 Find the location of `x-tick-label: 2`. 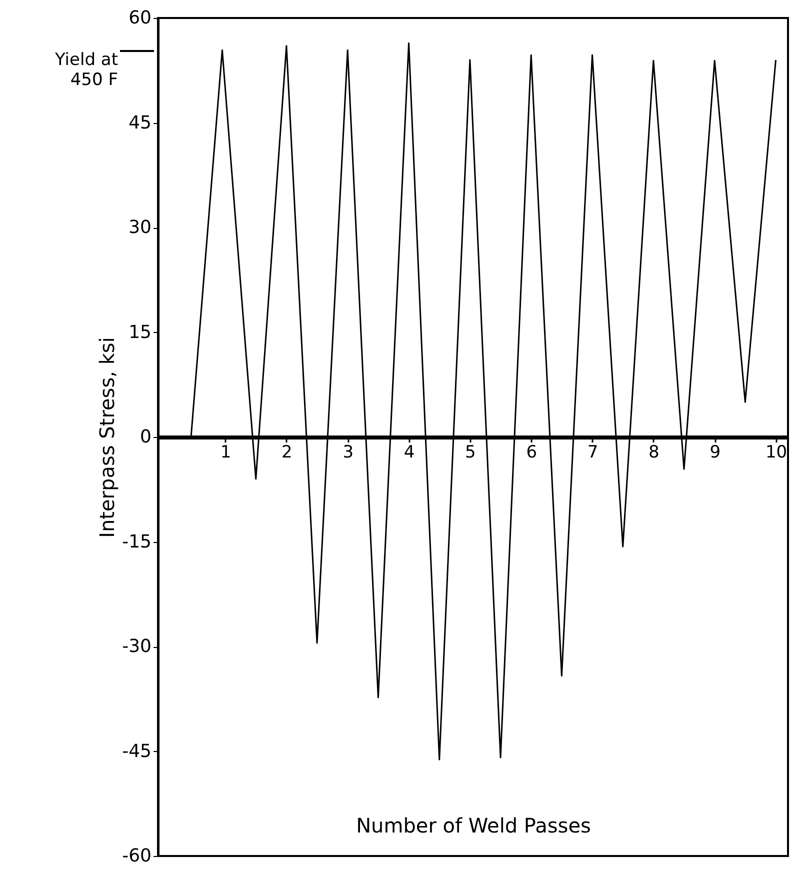

x-tick-label: 2 is located at coordinates (287, 452).